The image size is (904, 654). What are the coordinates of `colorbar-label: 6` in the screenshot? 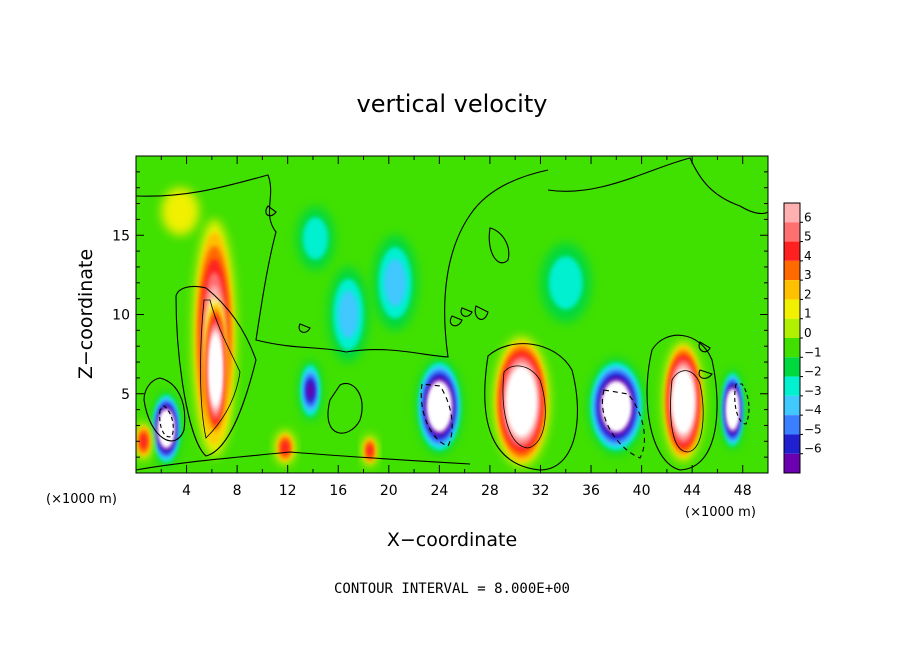 It's located at (808, 217).